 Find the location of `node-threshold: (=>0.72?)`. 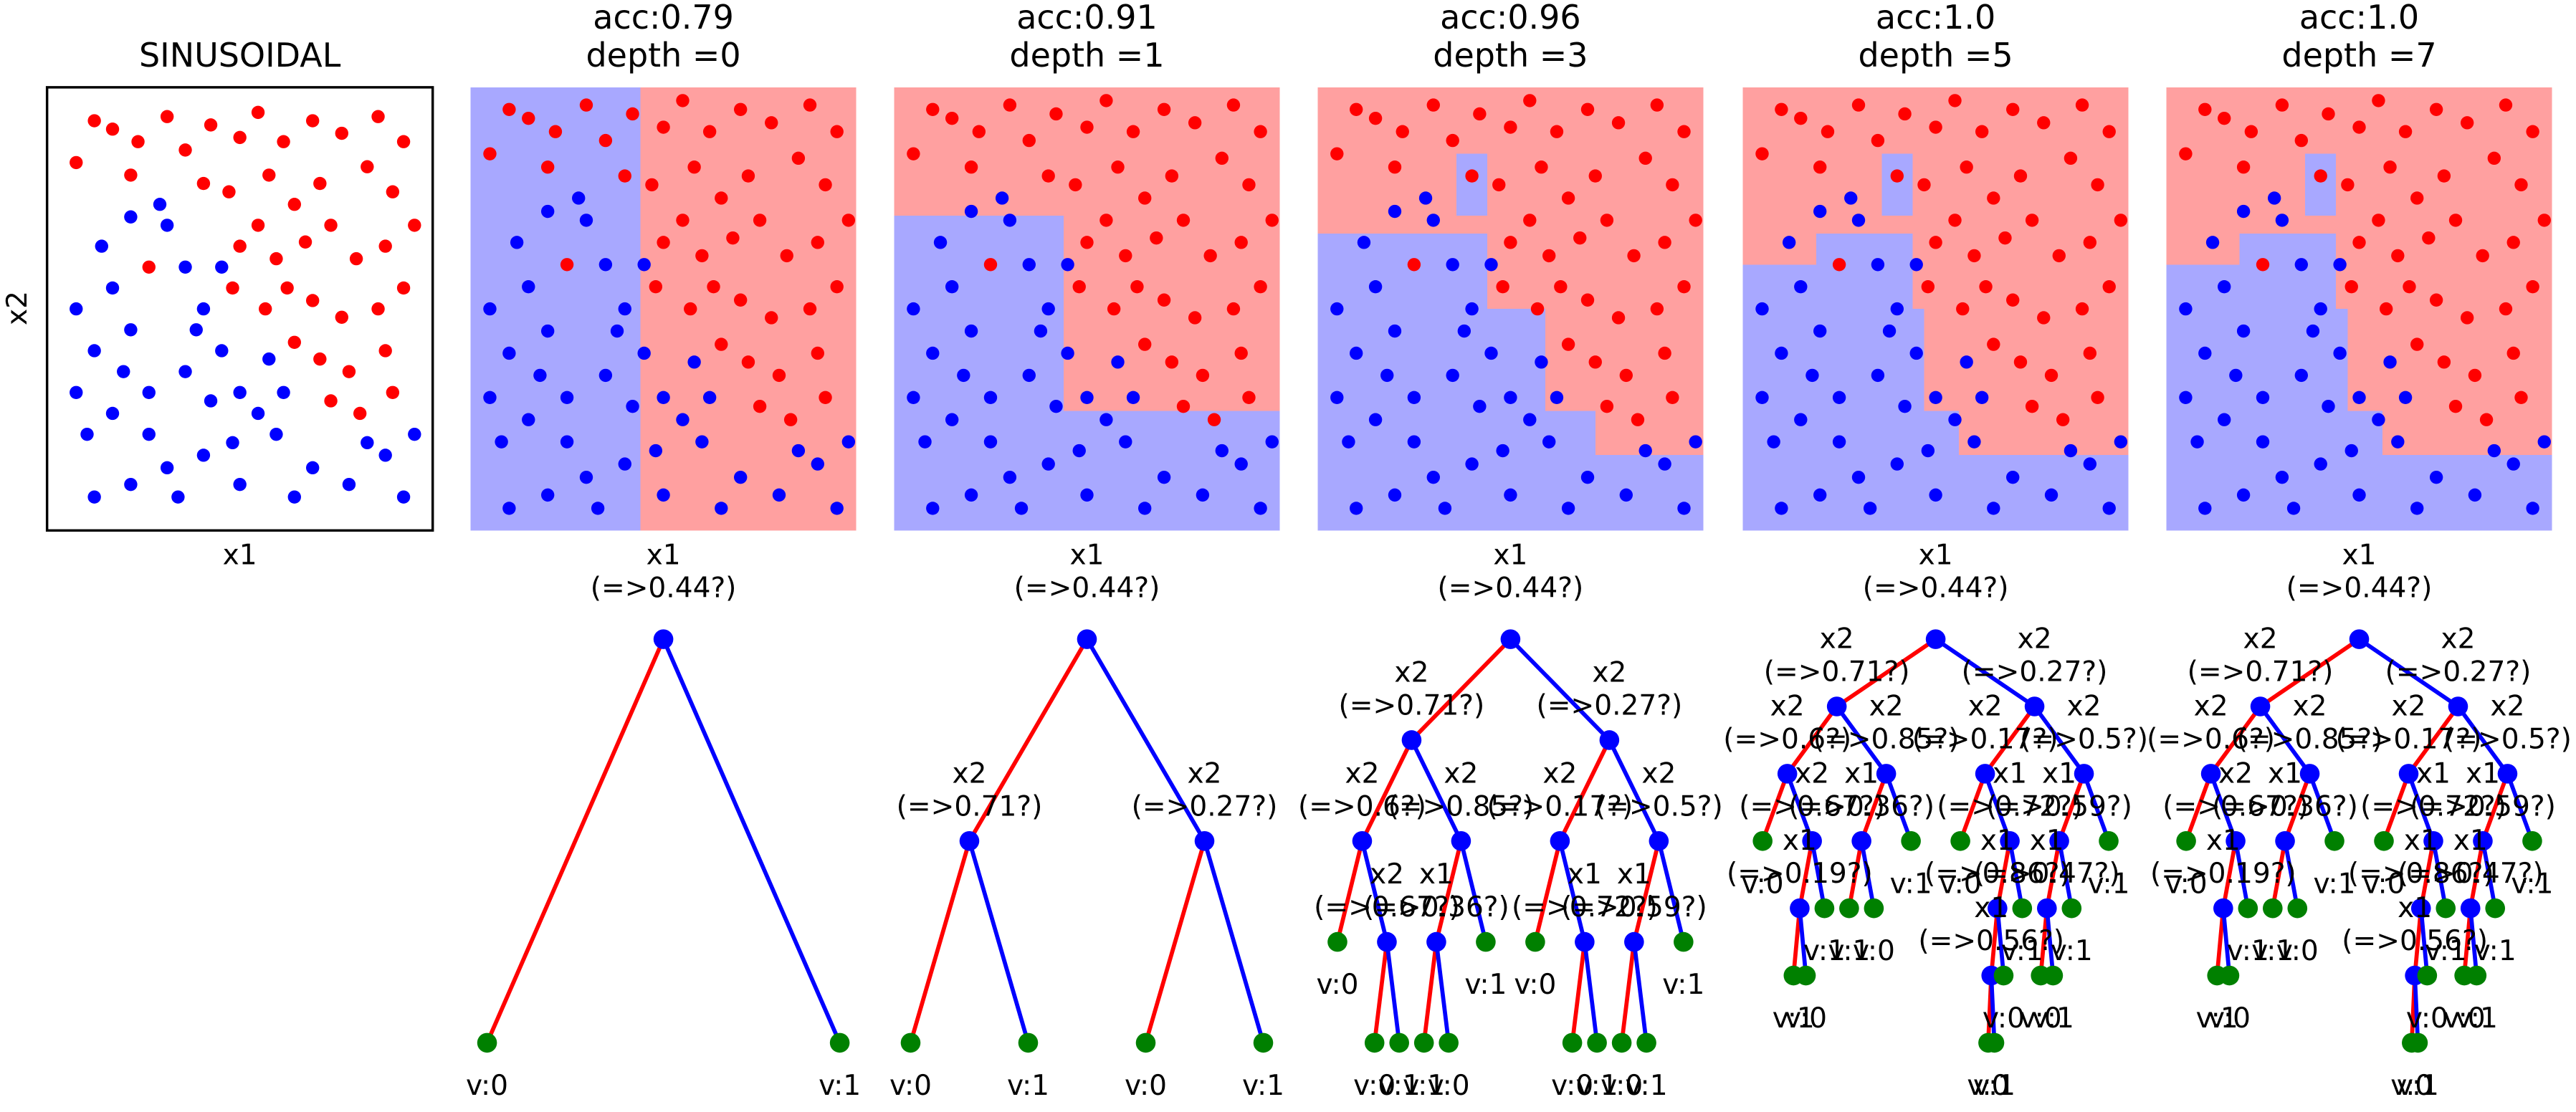

node-threshold: (=>0.72?) is located at coordinates (2433, 806).